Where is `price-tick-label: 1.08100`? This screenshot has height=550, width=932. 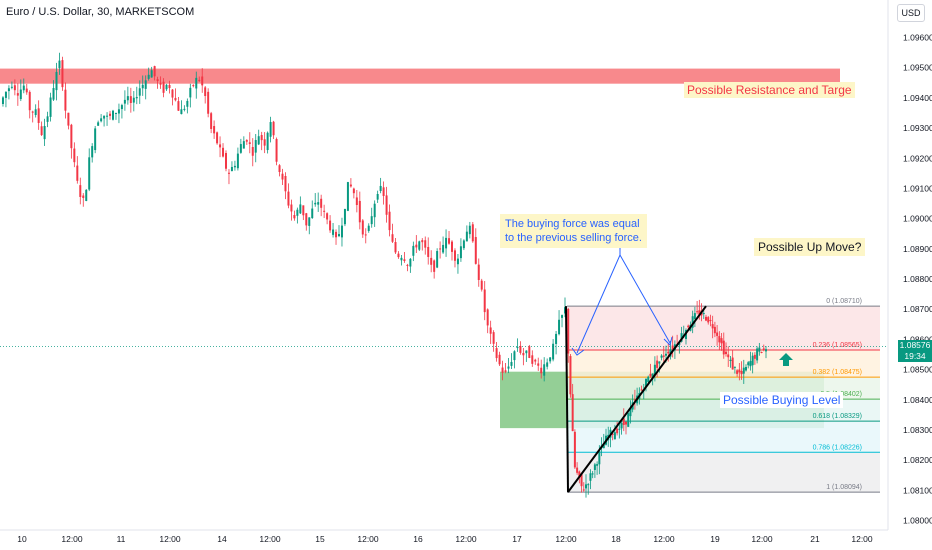 price-tick-label: 1.08100 is located at coordinates (917, 490).